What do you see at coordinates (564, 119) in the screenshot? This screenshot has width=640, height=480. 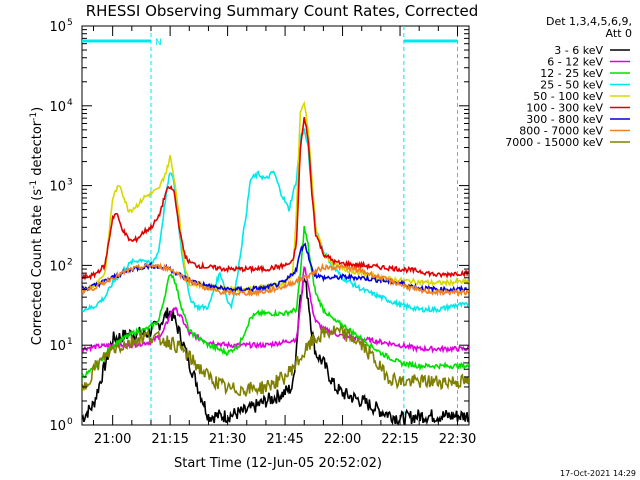 I see `legend-label-6: 300 - 800 keV` at bounding box center [564, 119].